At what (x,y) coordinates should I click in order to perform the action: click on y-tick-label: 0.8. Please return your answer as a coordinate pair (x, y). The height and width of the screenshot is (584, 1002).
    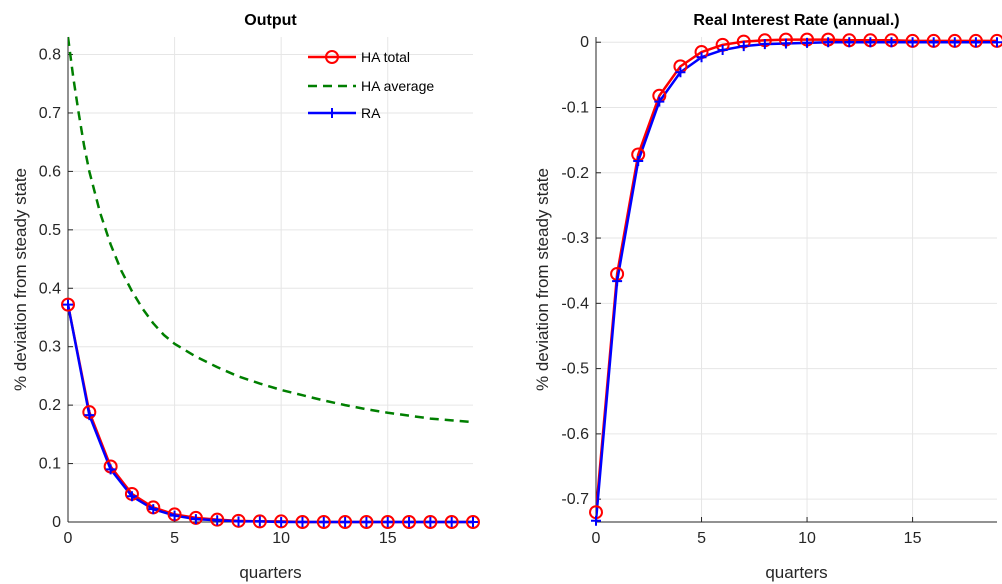
    Looking at the image, I should click on (50, 55).